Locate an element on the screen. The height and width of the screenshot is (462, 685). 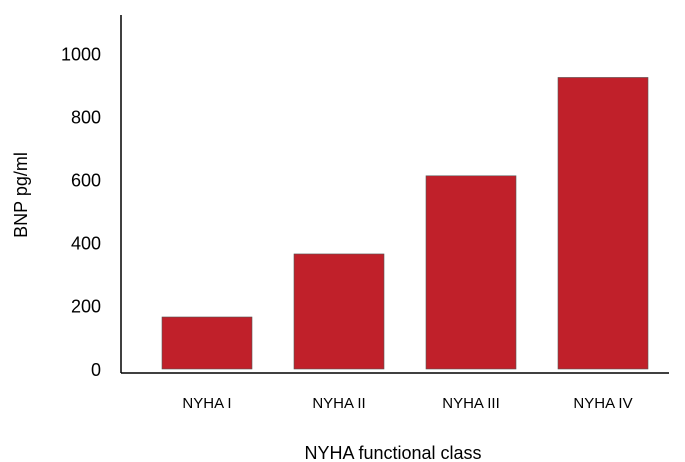
y-tick-label: 600 is located at coordinates (86, 181).